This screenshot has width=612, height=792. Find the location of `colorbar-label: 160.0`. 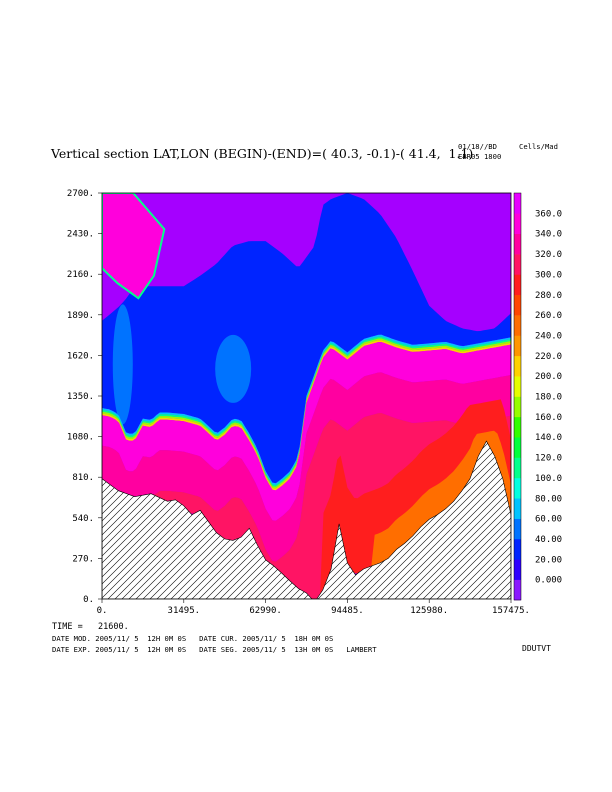

colorbar-label: 160.0 is located at coordinates (548, 418).